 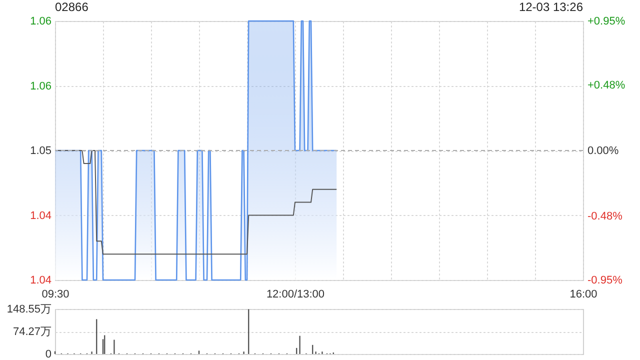 I want to click on y2-tick-label: +0.48%, so click(x=607, y=86).